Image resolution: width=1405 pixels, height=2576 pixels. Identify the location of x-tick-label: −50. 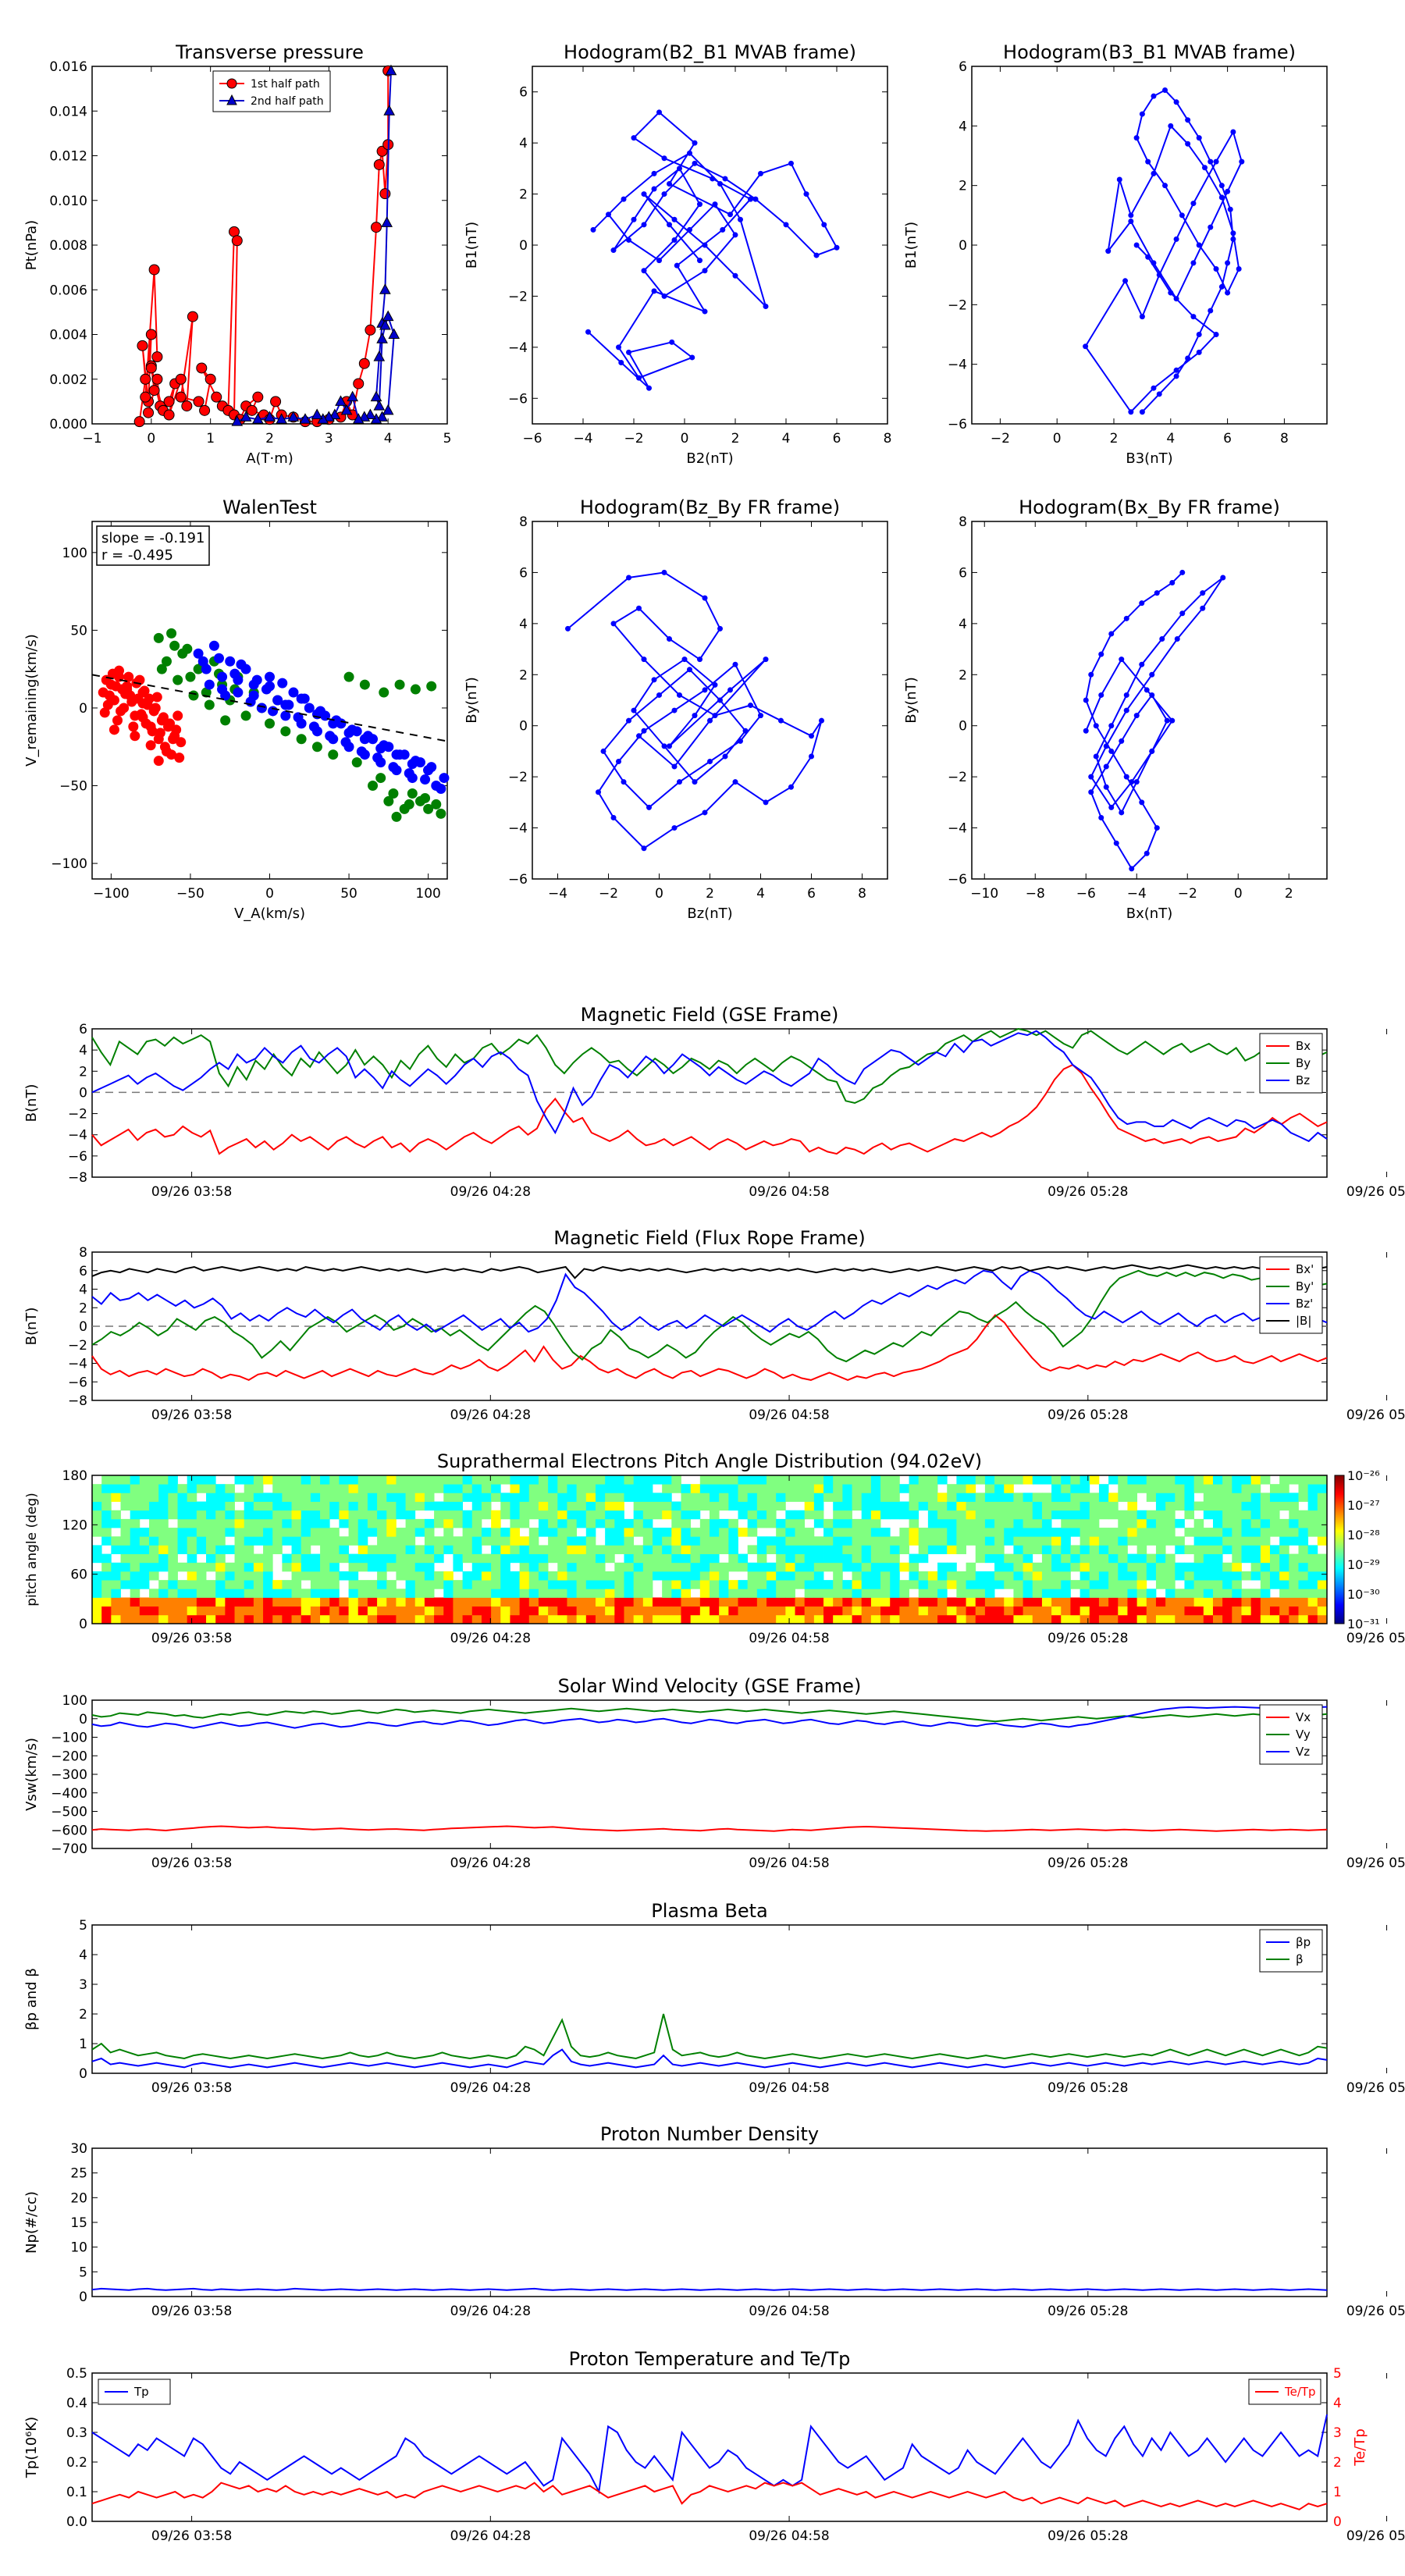
(190, 894).